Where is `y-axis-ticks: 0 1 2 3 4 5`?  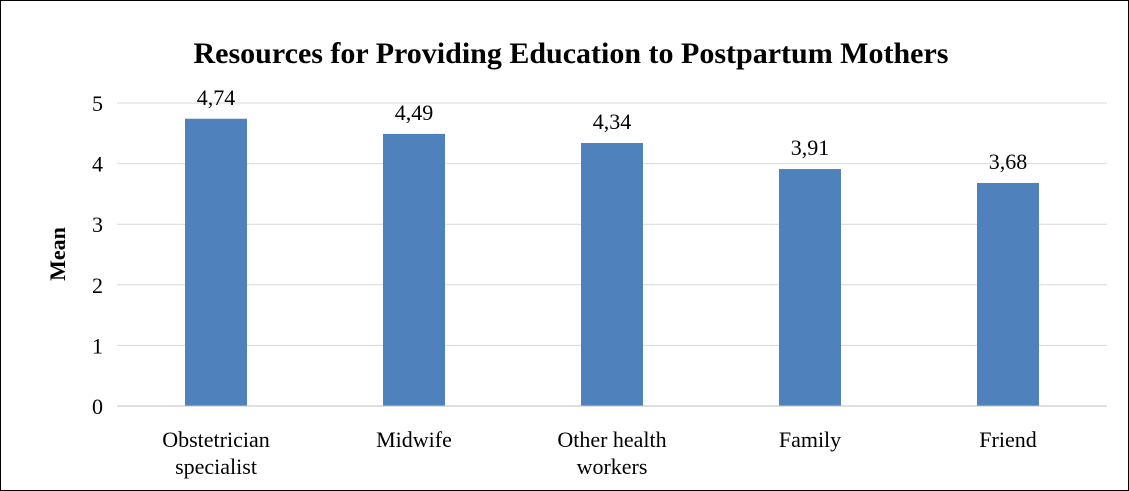
y-axis-ticks: 0 1 2 3 4 5 is located at coordinates (97, 255).